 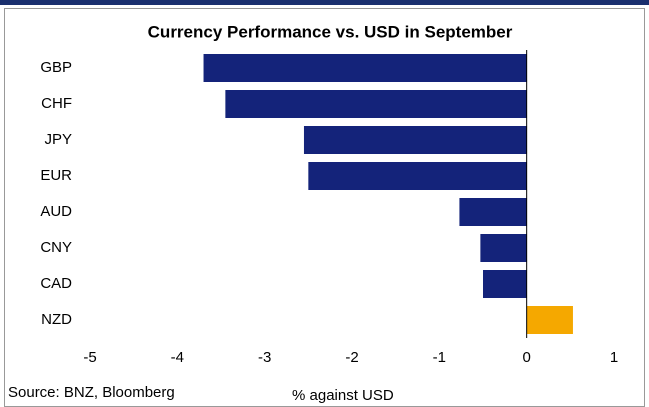 What do you see at coordinates (58, 139) in the screenshot?
I see `y-tick-label: JPY` at bounding box center [58, 139].